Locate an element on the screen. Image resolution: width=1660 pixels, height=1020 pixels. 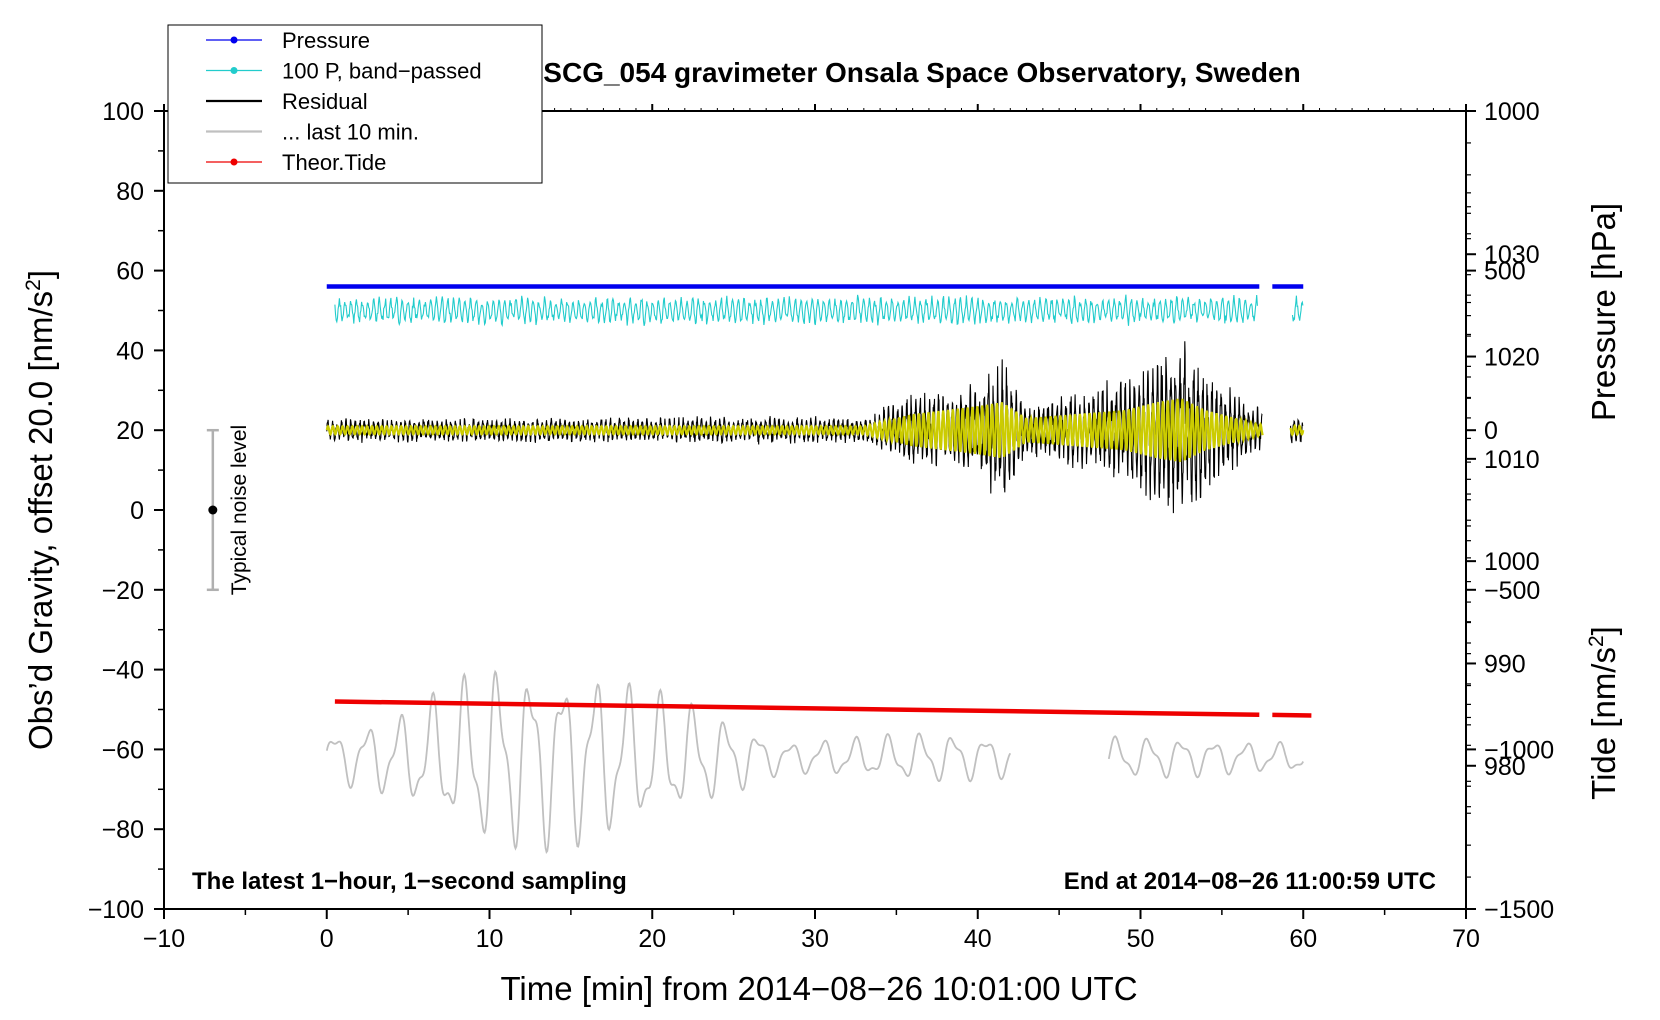
legend-label: ... last 10 min. is located at coordinates (350, 132).